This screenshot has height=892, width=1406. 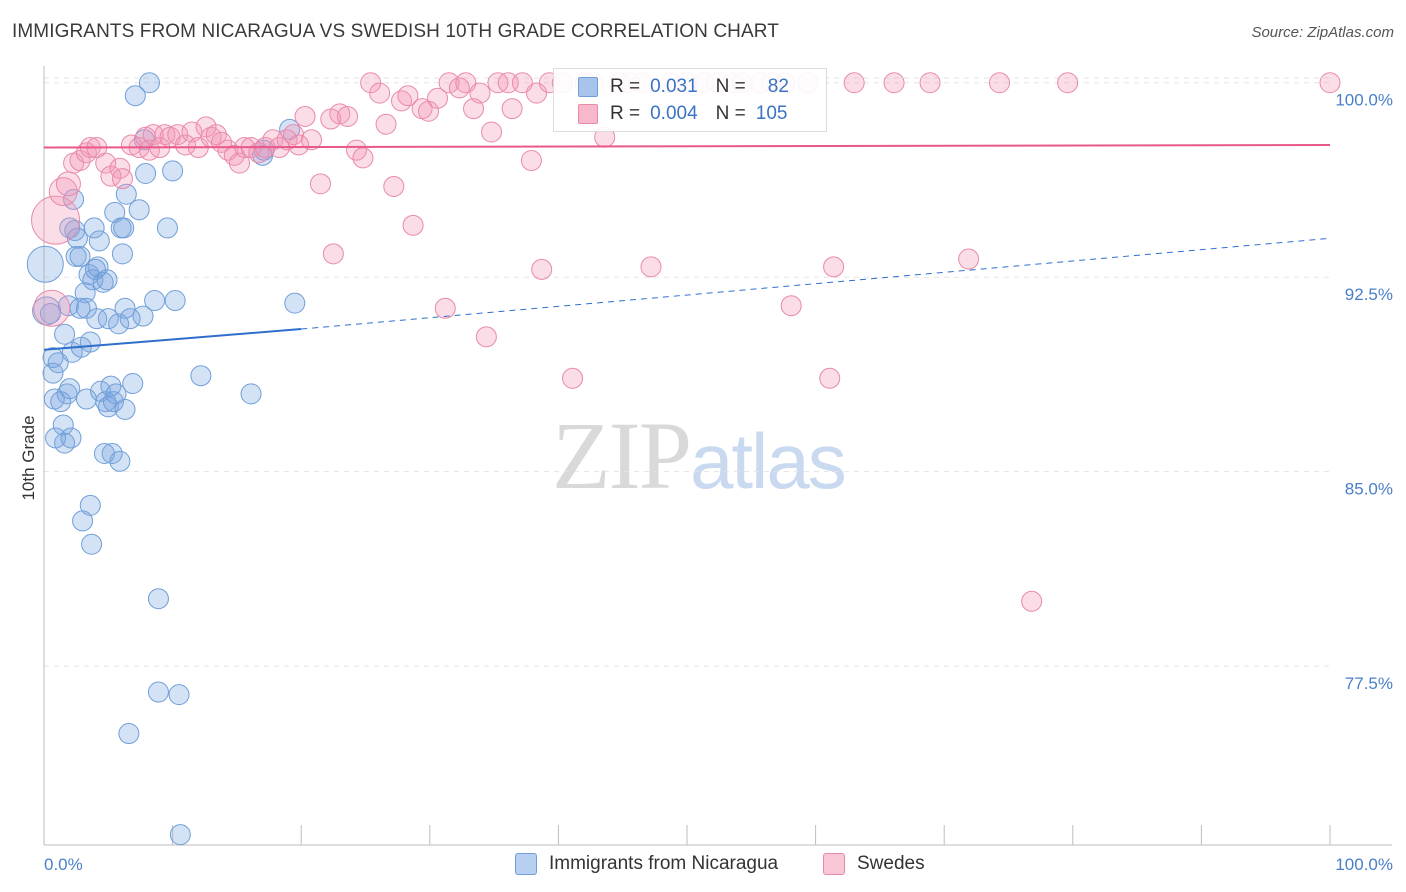 I want to click on watermark: ZIPatlas, so click(x=699, y=455).